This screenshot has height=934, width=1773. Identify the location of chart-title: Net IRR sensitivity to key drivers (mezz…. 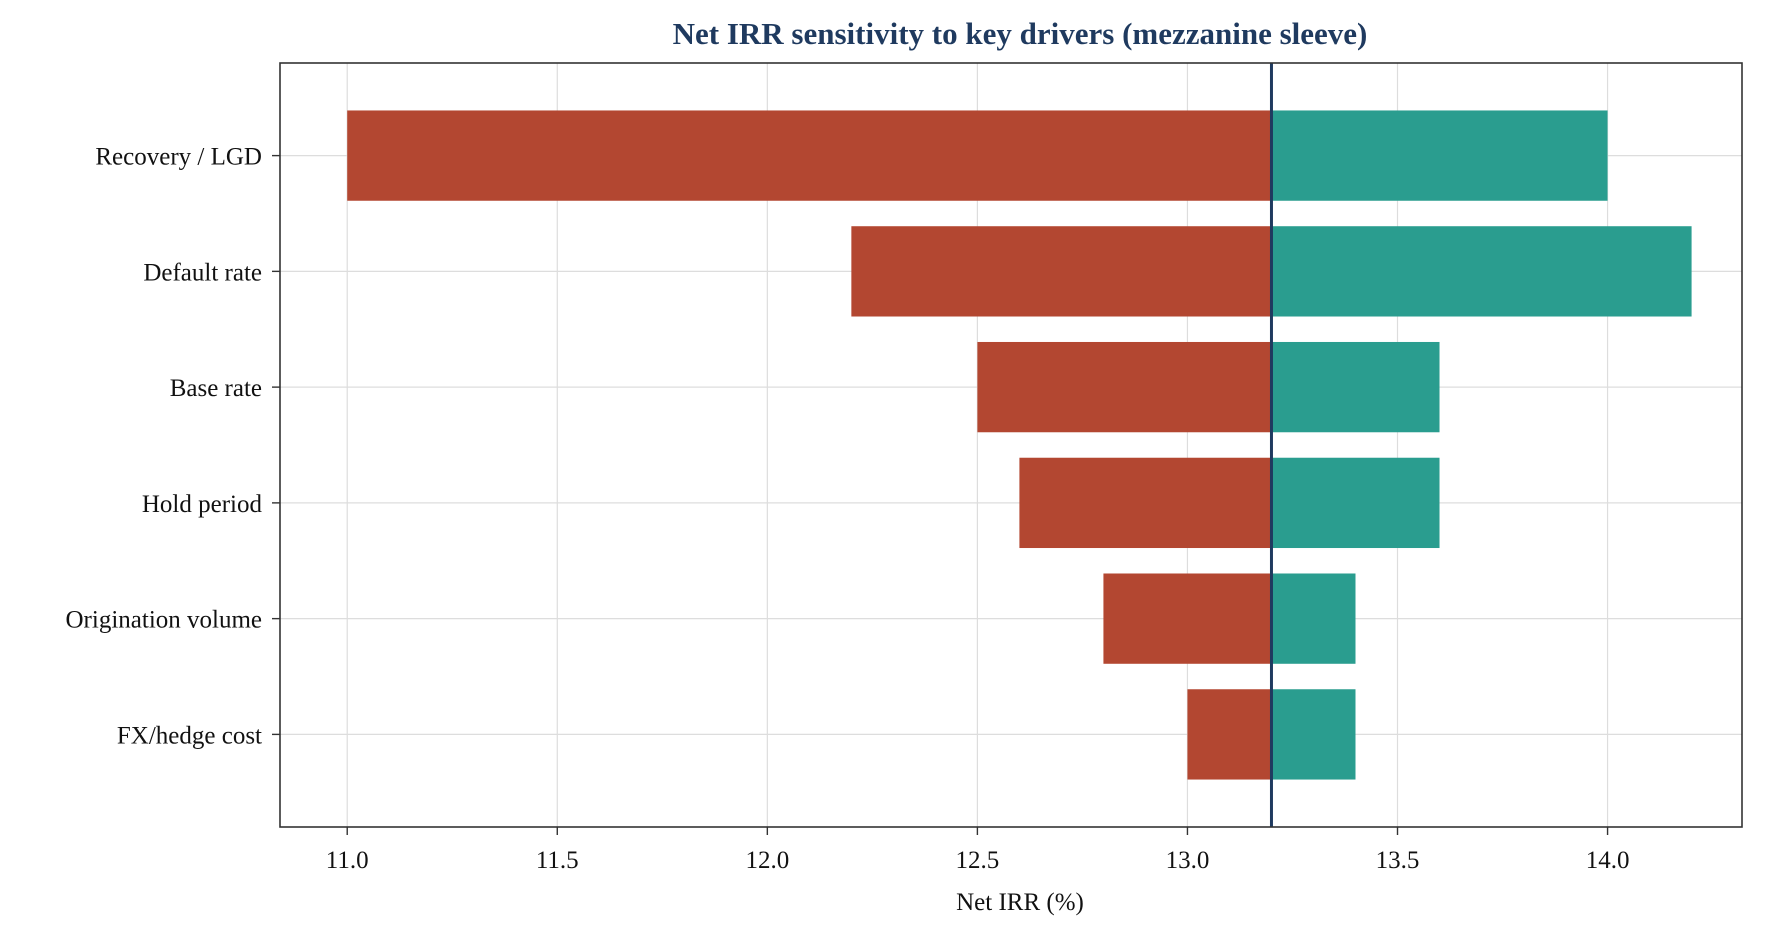
(1020, 33).